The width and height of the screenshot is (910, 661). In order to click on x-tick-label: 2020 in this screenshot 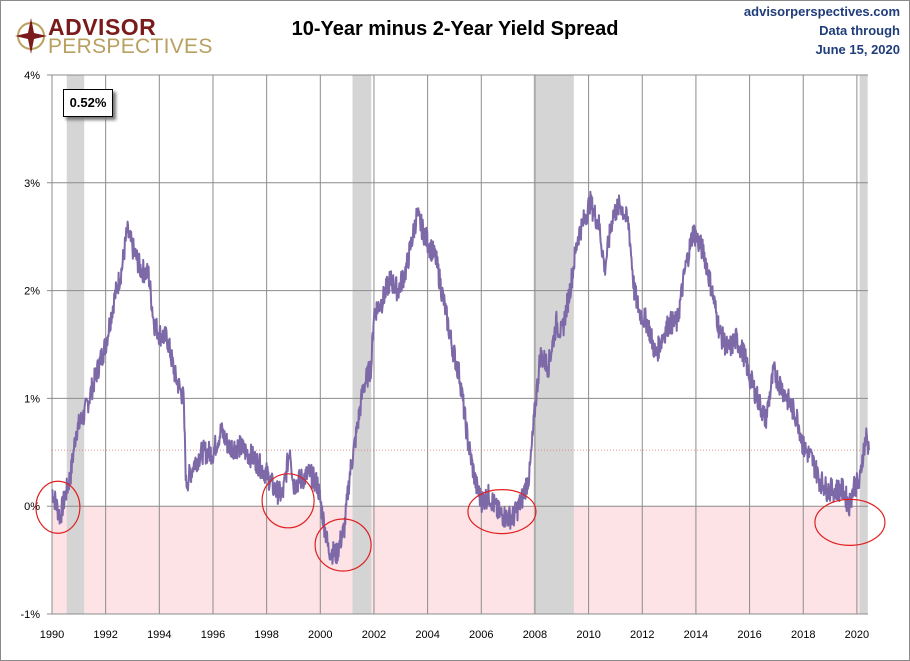, I will do `click(857, 635)`.